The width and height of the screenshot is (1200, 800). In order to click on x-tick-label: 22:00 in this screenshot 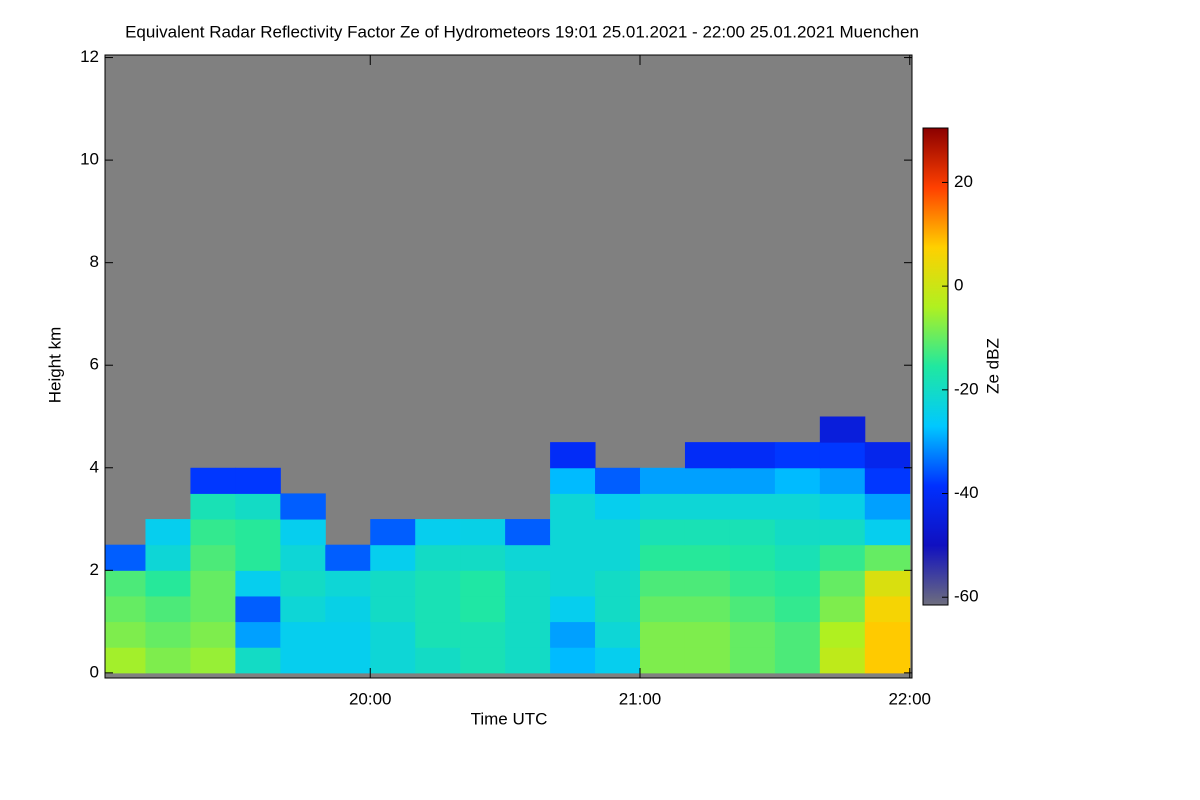, I will do `click(909, 698)`.